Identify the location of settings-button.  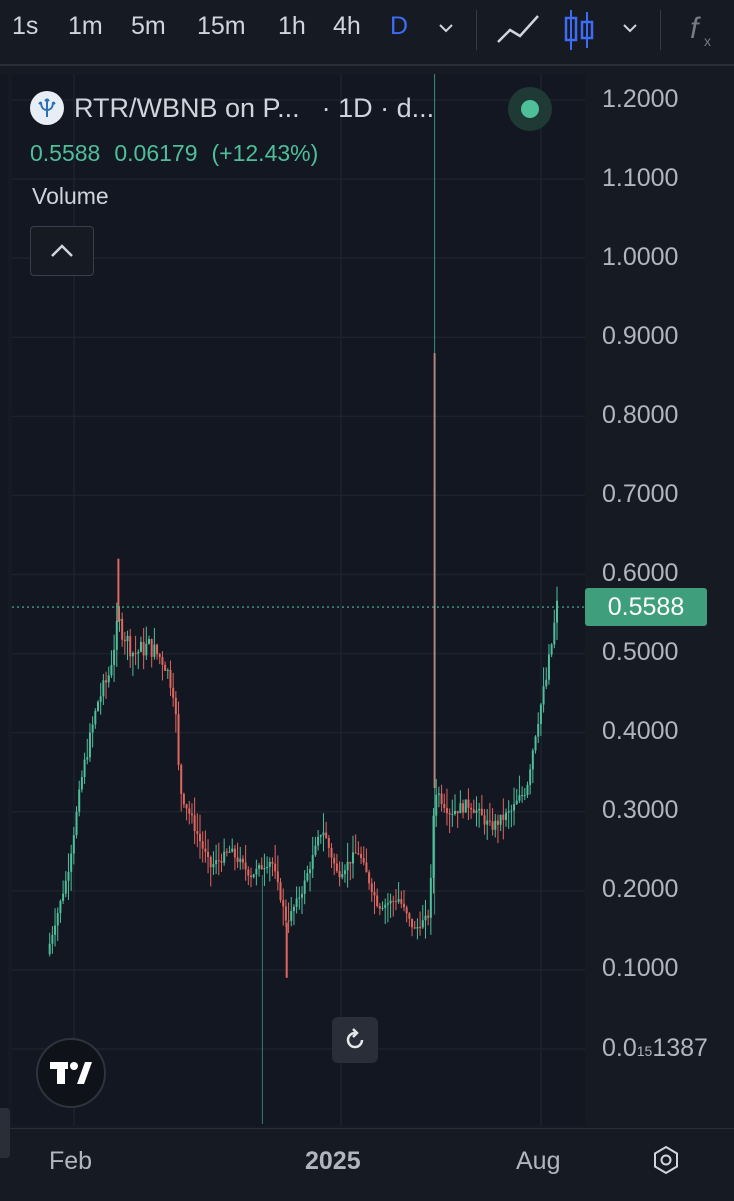
(666, 1162).